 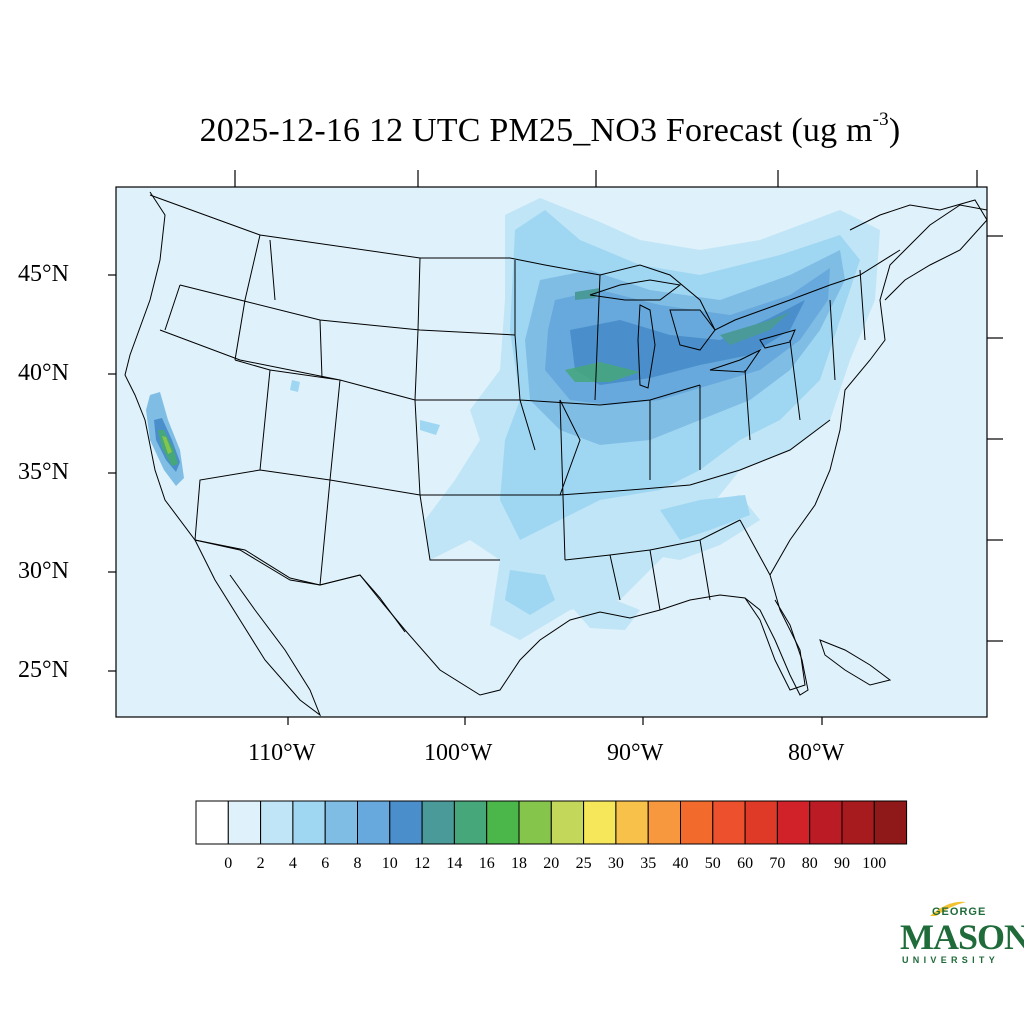 I want to click on lon-label-90: 90°W, so click(x=635, y=753).